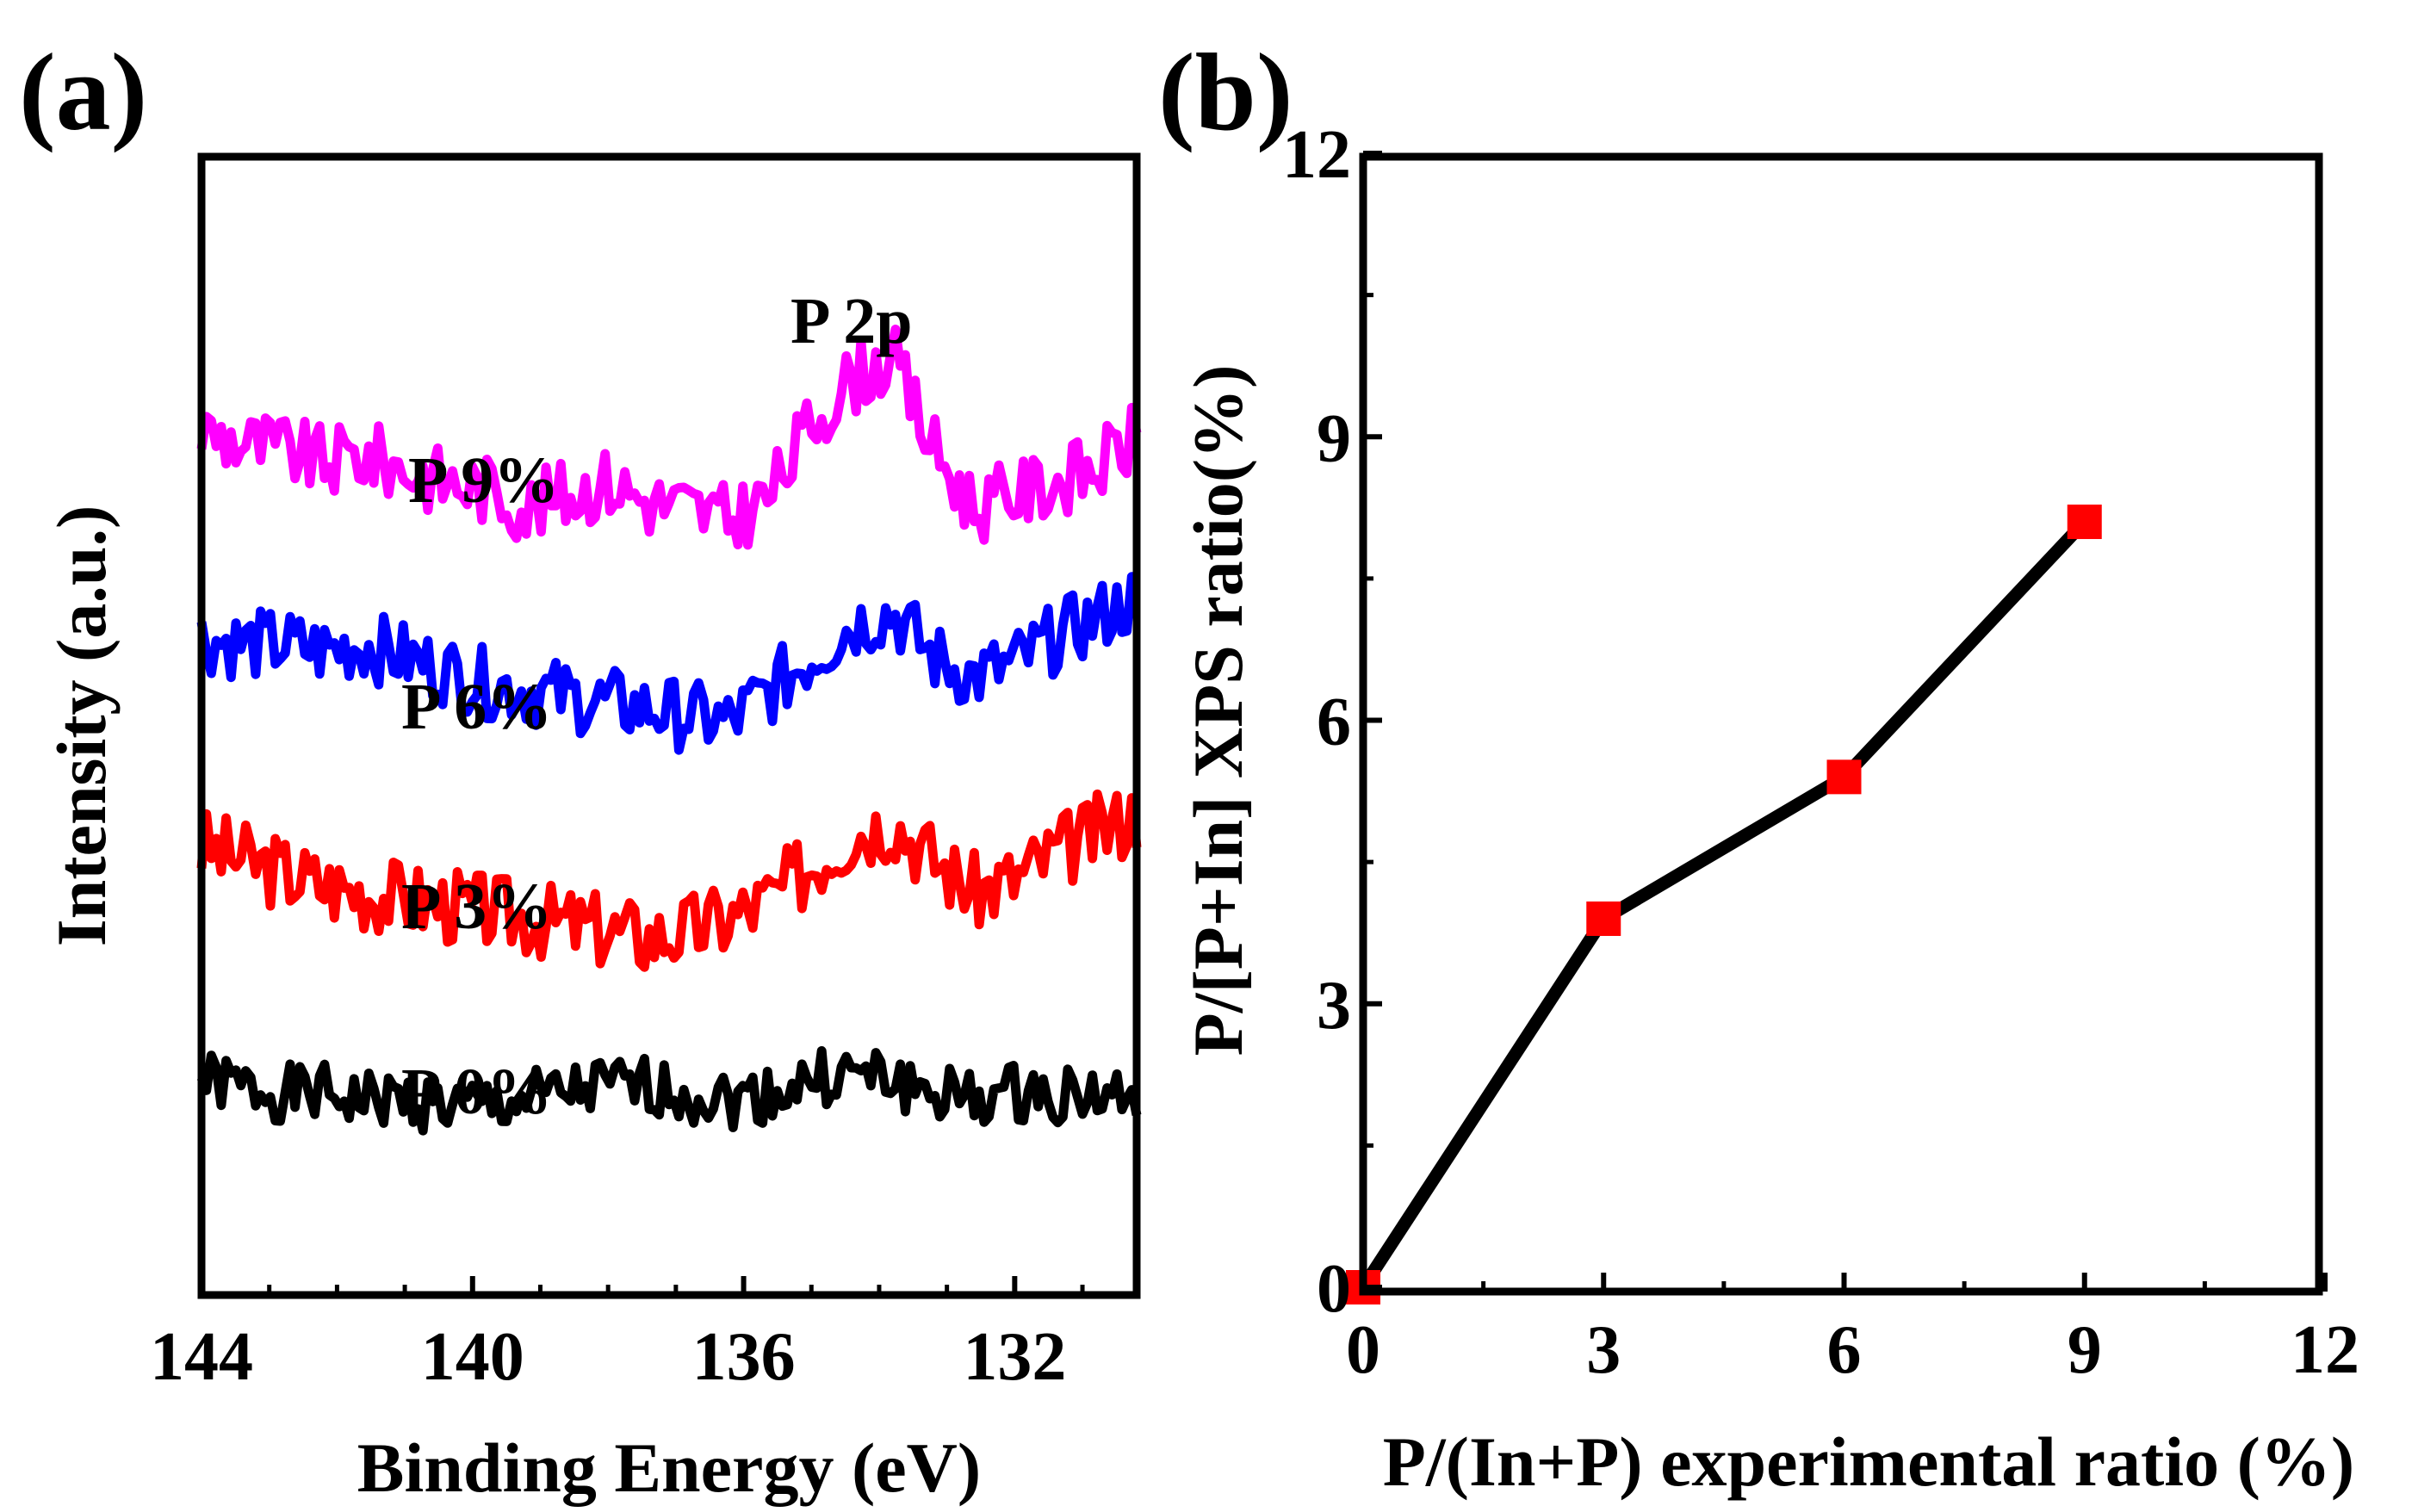 The width and height of the screenshot is (2418, 1512). What do you see at coordinates (618, 1335) in the screenshot?
I see `panel-a-x-ticks: 144 140 136 132` at bounding box center [618, 1335].